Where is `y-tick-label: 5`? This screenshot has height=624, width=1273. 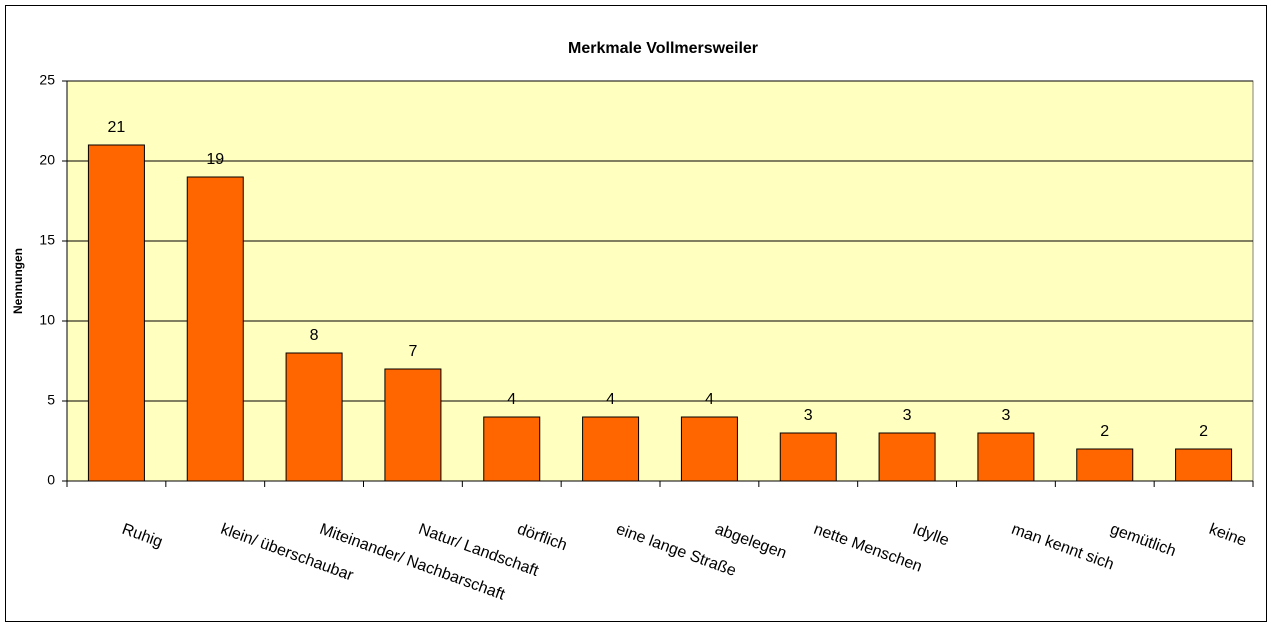
y-tick-label: 5 is located at coordinates (51, 400).